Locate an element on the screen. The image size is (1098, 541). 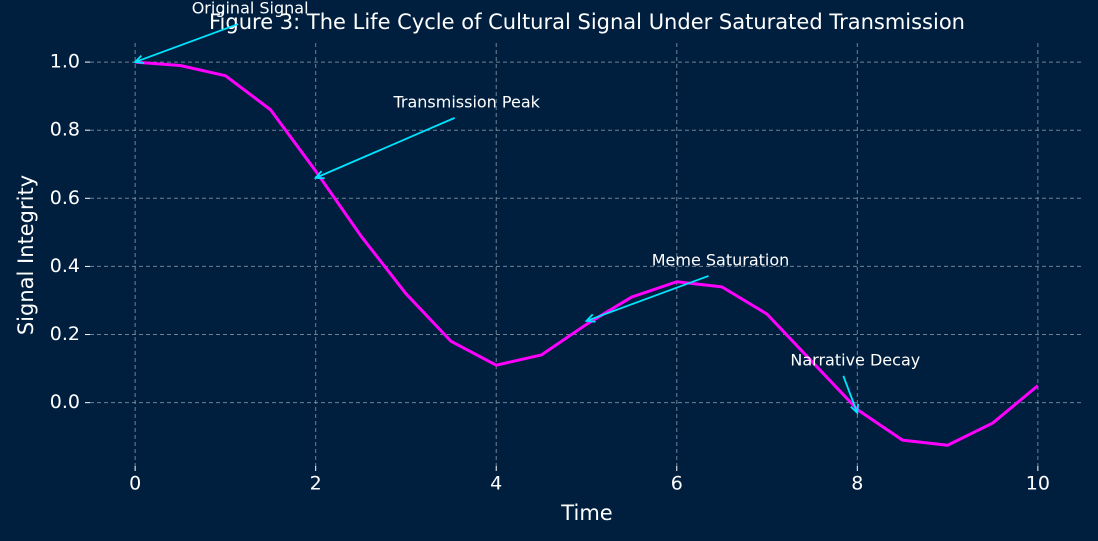
y-tick-label: 0.4 is located at coordinates (65, 266).